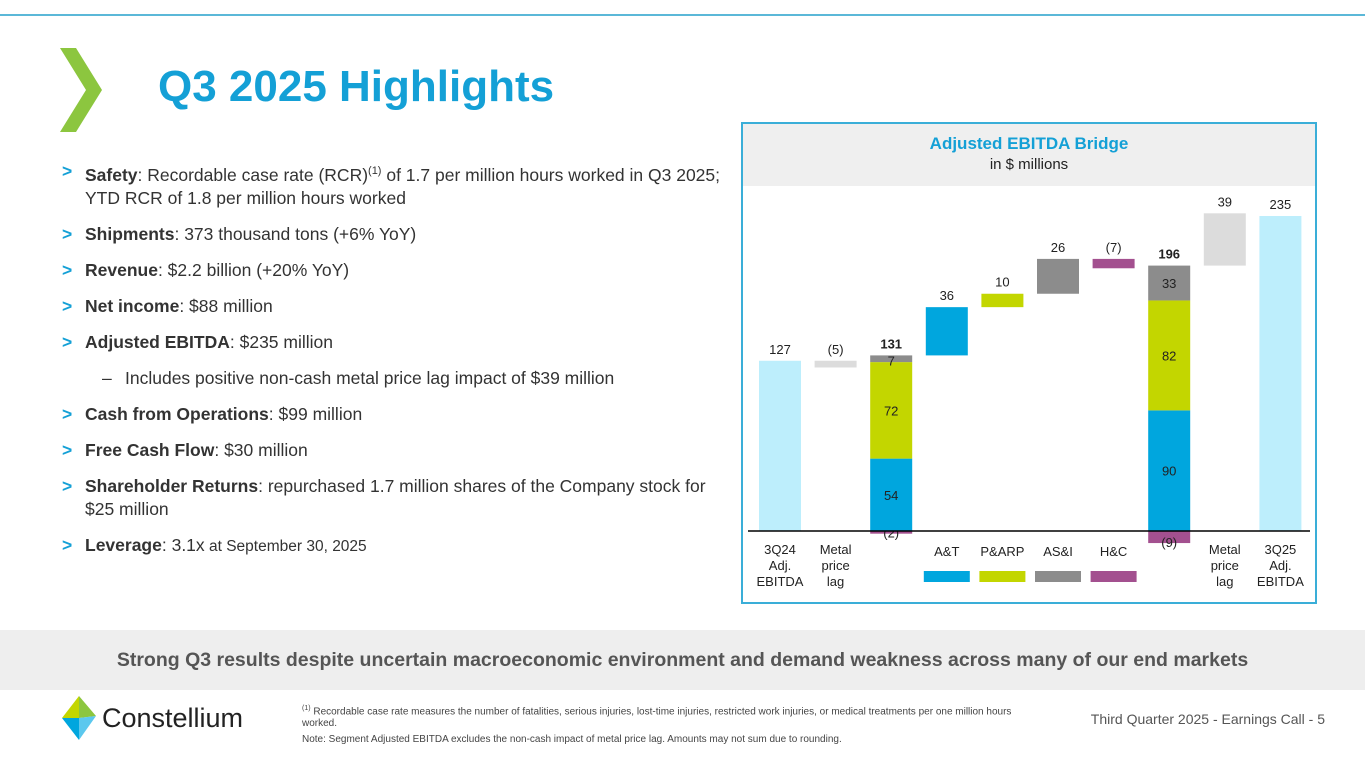 The width and height of the screenshot is (1365, 768). What do you see at coordinates (285, 546) in the screenshot?
I see `highlight-text2: at September 30, 2025` at bounding box center [285, 546].